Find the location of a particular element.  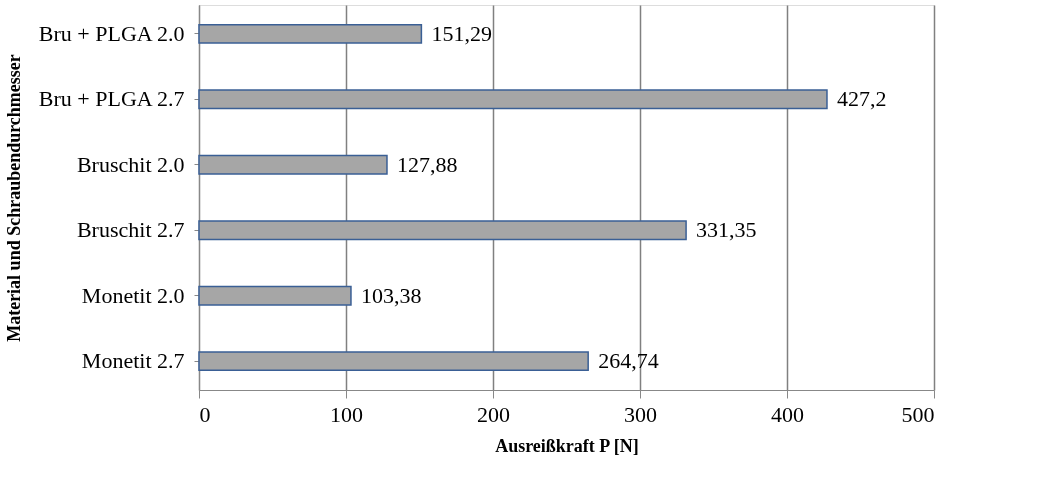

y-tick-label: Bru + PLGA 2.7 is located at coordinates (111, 99).